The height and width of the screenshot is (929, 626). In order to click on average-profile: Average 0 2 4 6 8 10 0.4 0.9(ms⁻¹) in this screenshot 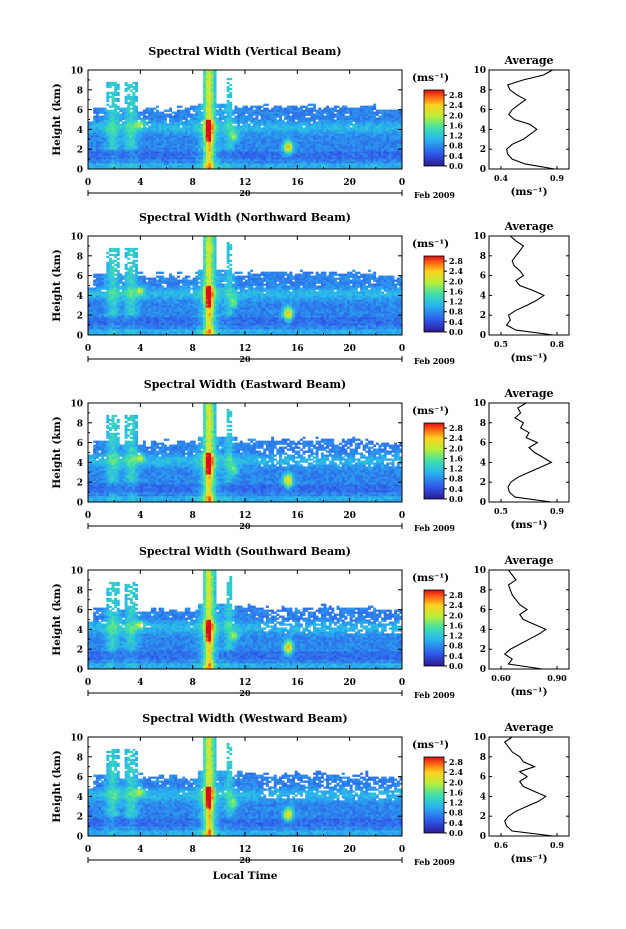, I will do `click(521, 126)`.